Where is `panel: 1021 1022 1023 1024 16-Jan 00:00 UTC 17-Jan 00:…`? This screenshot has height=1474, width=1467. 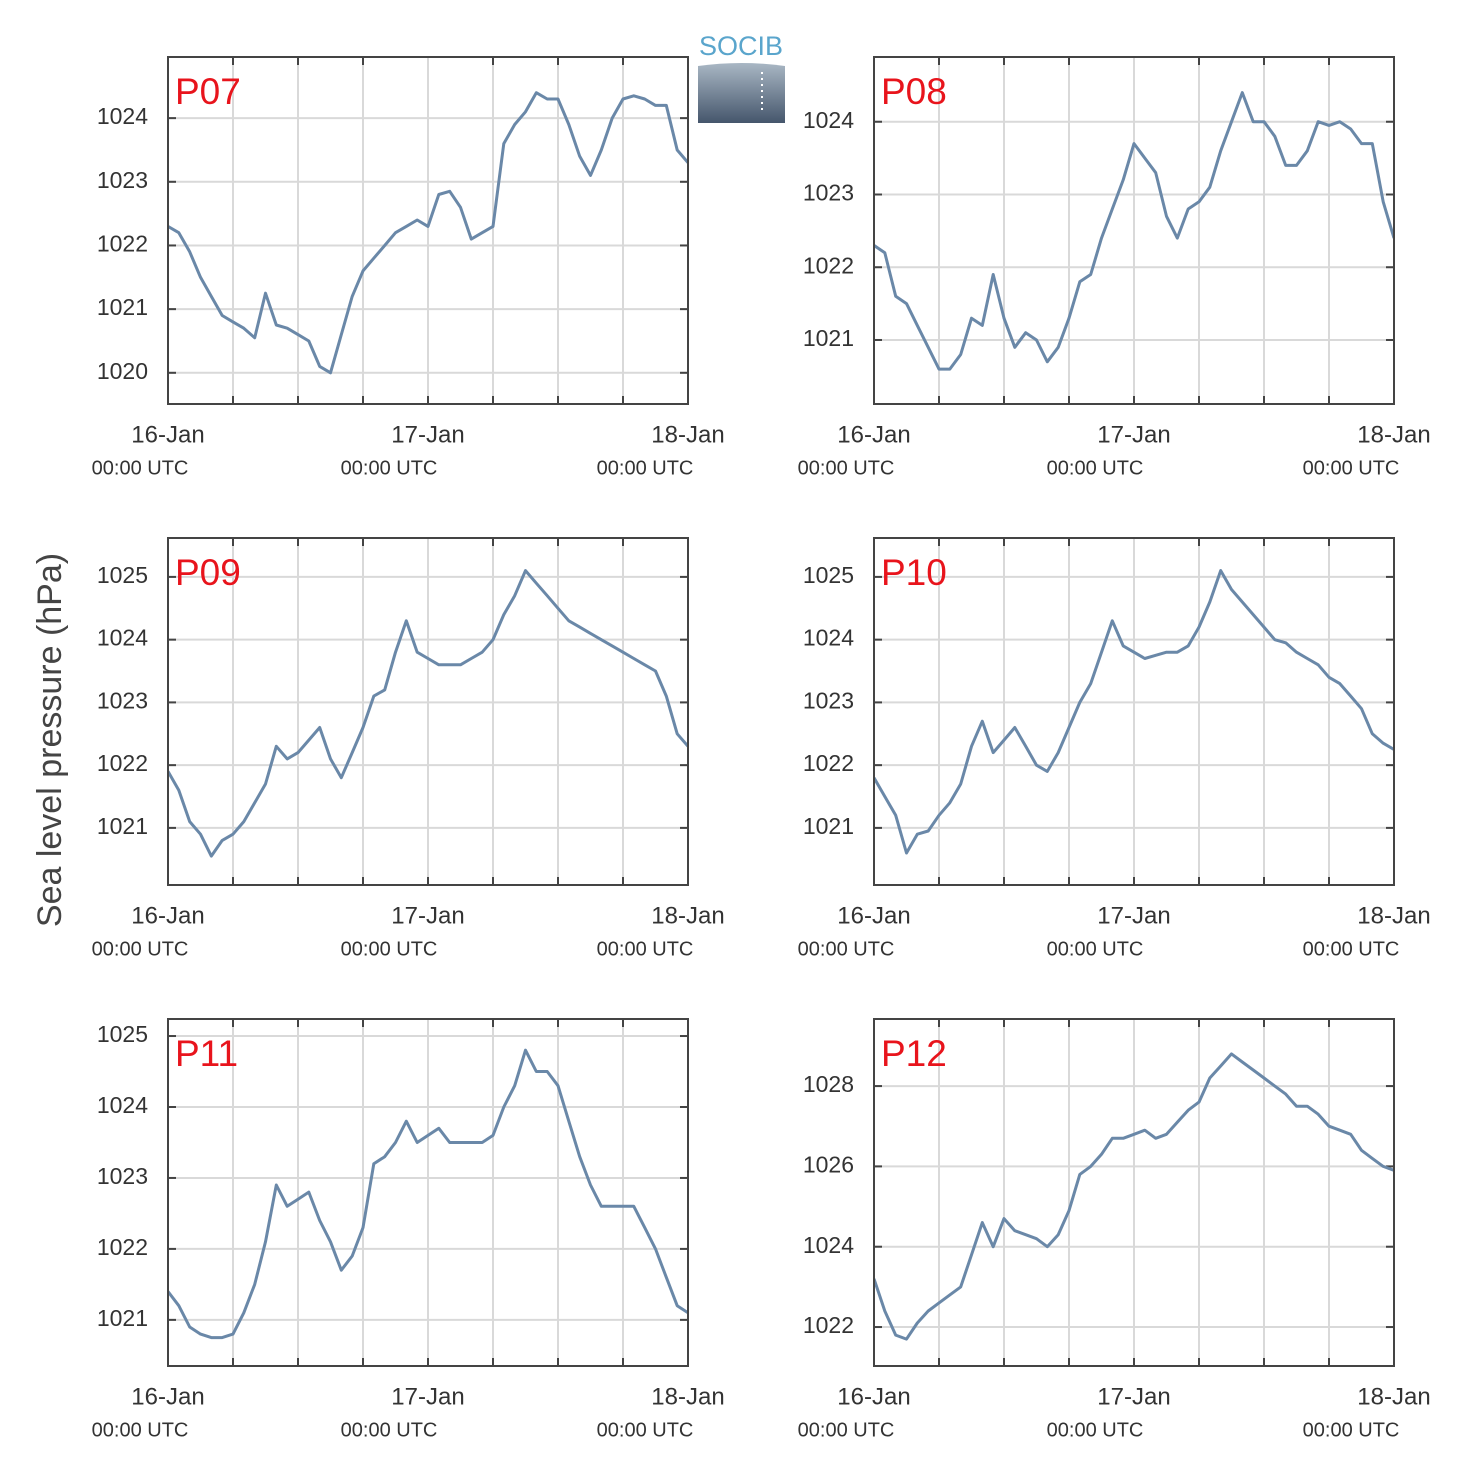
panel: 1021 1022 1023 1024 16-Jan 00:00 UTC 17-Jan 00:… is located at coordinates (1114, 267).